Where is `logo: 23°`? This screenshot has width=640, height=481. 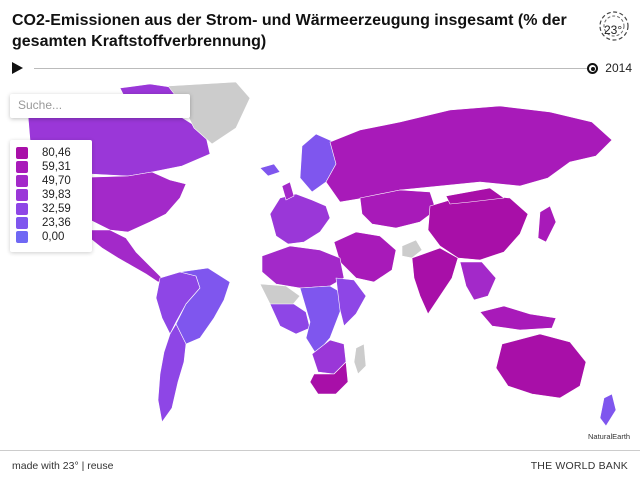 logo: 23° is located at coordinates (614, 26).